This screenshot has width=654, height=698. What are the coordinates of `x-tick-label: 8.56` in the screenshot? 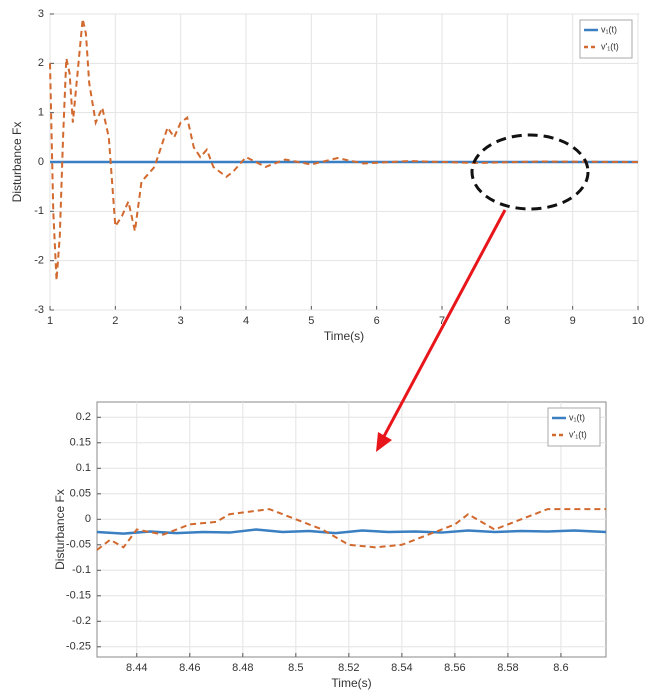 It's located at (454, 668).